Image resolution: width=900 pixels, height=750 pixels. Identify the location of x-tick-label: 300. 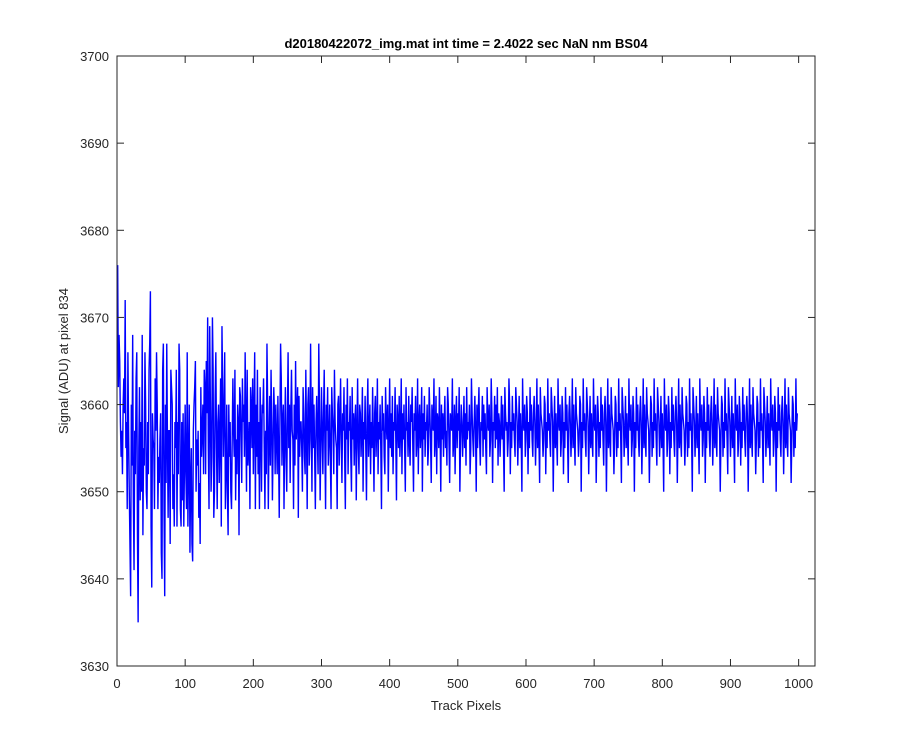
(322, 683).